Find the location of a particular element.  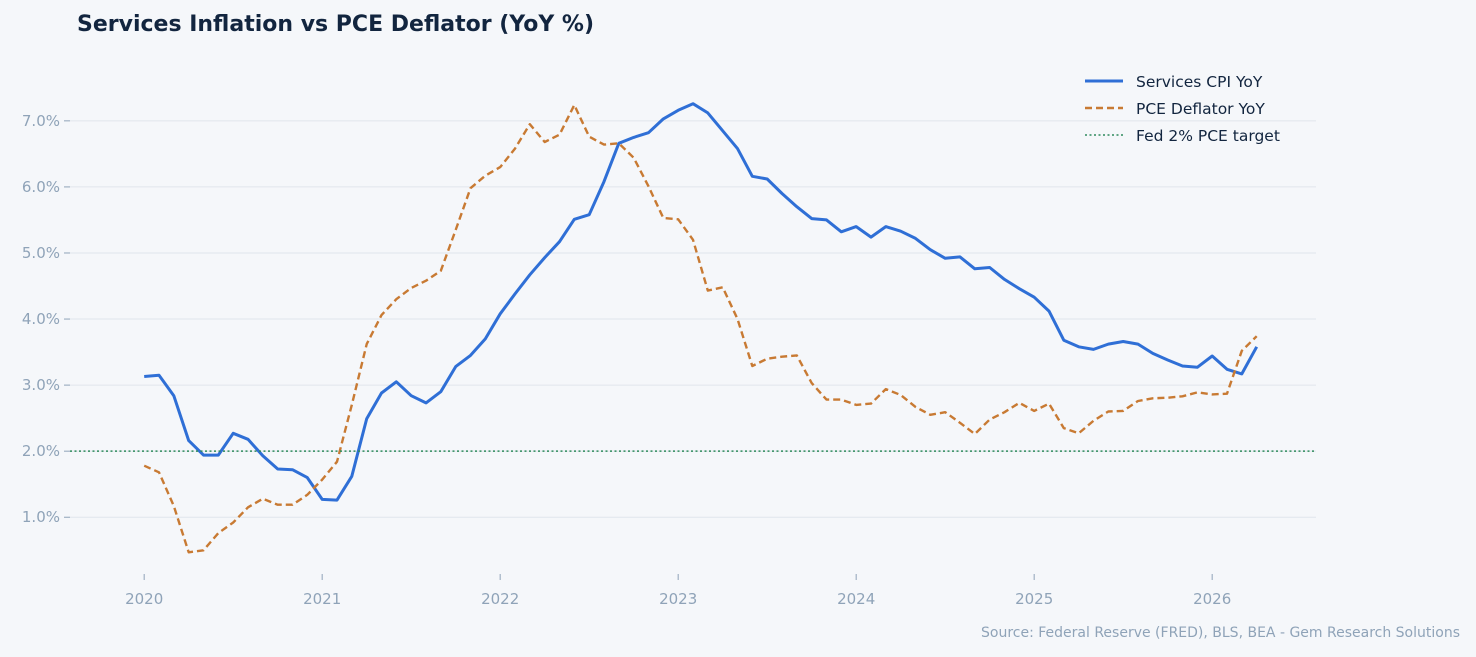

y-tick-label: 4.0% is located at coordinates (41, 319).